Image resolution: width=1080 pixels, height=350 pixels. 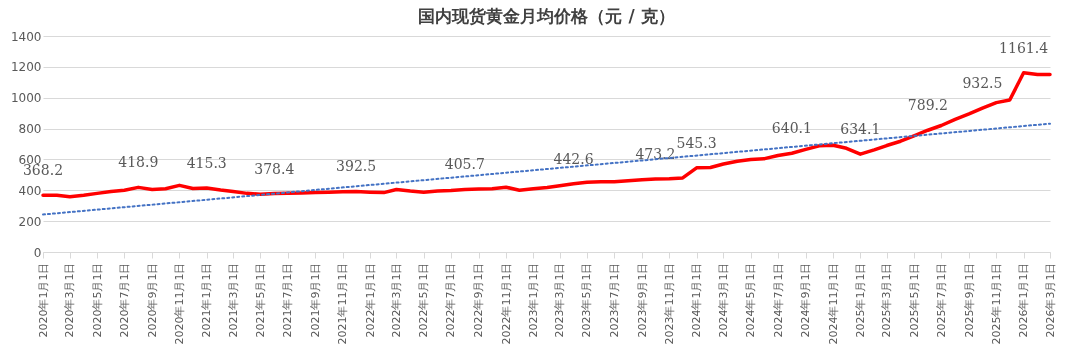 I want to click on x-tick-label: 2020年11月1日, so click(x=179, y=303).